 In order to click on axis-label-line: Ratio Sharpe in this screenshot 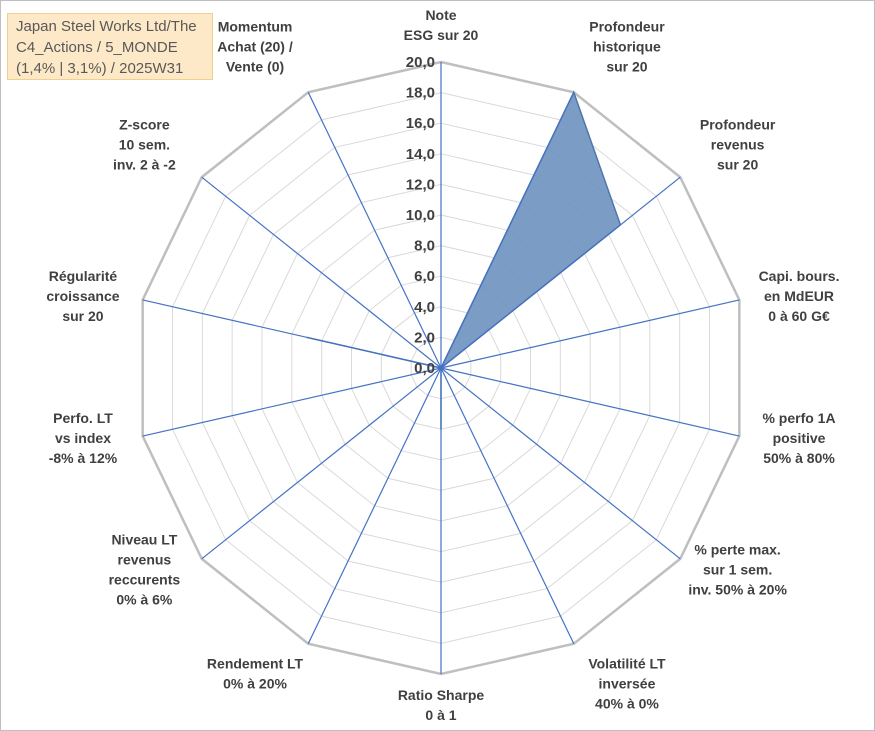, I will do `click(441, 695)`.